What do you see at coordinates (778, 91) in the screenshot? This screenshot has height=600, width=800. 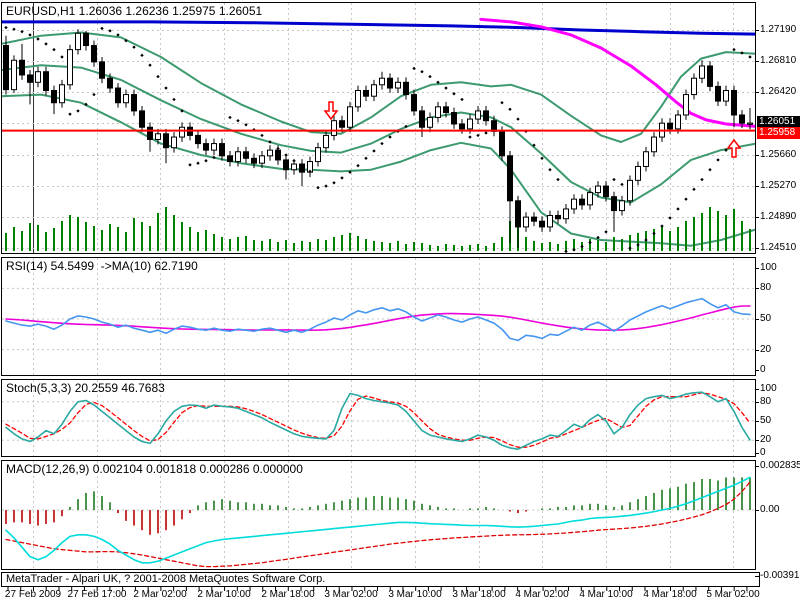 I see `price-label: 1.26420` at bounding box center [778, 91].